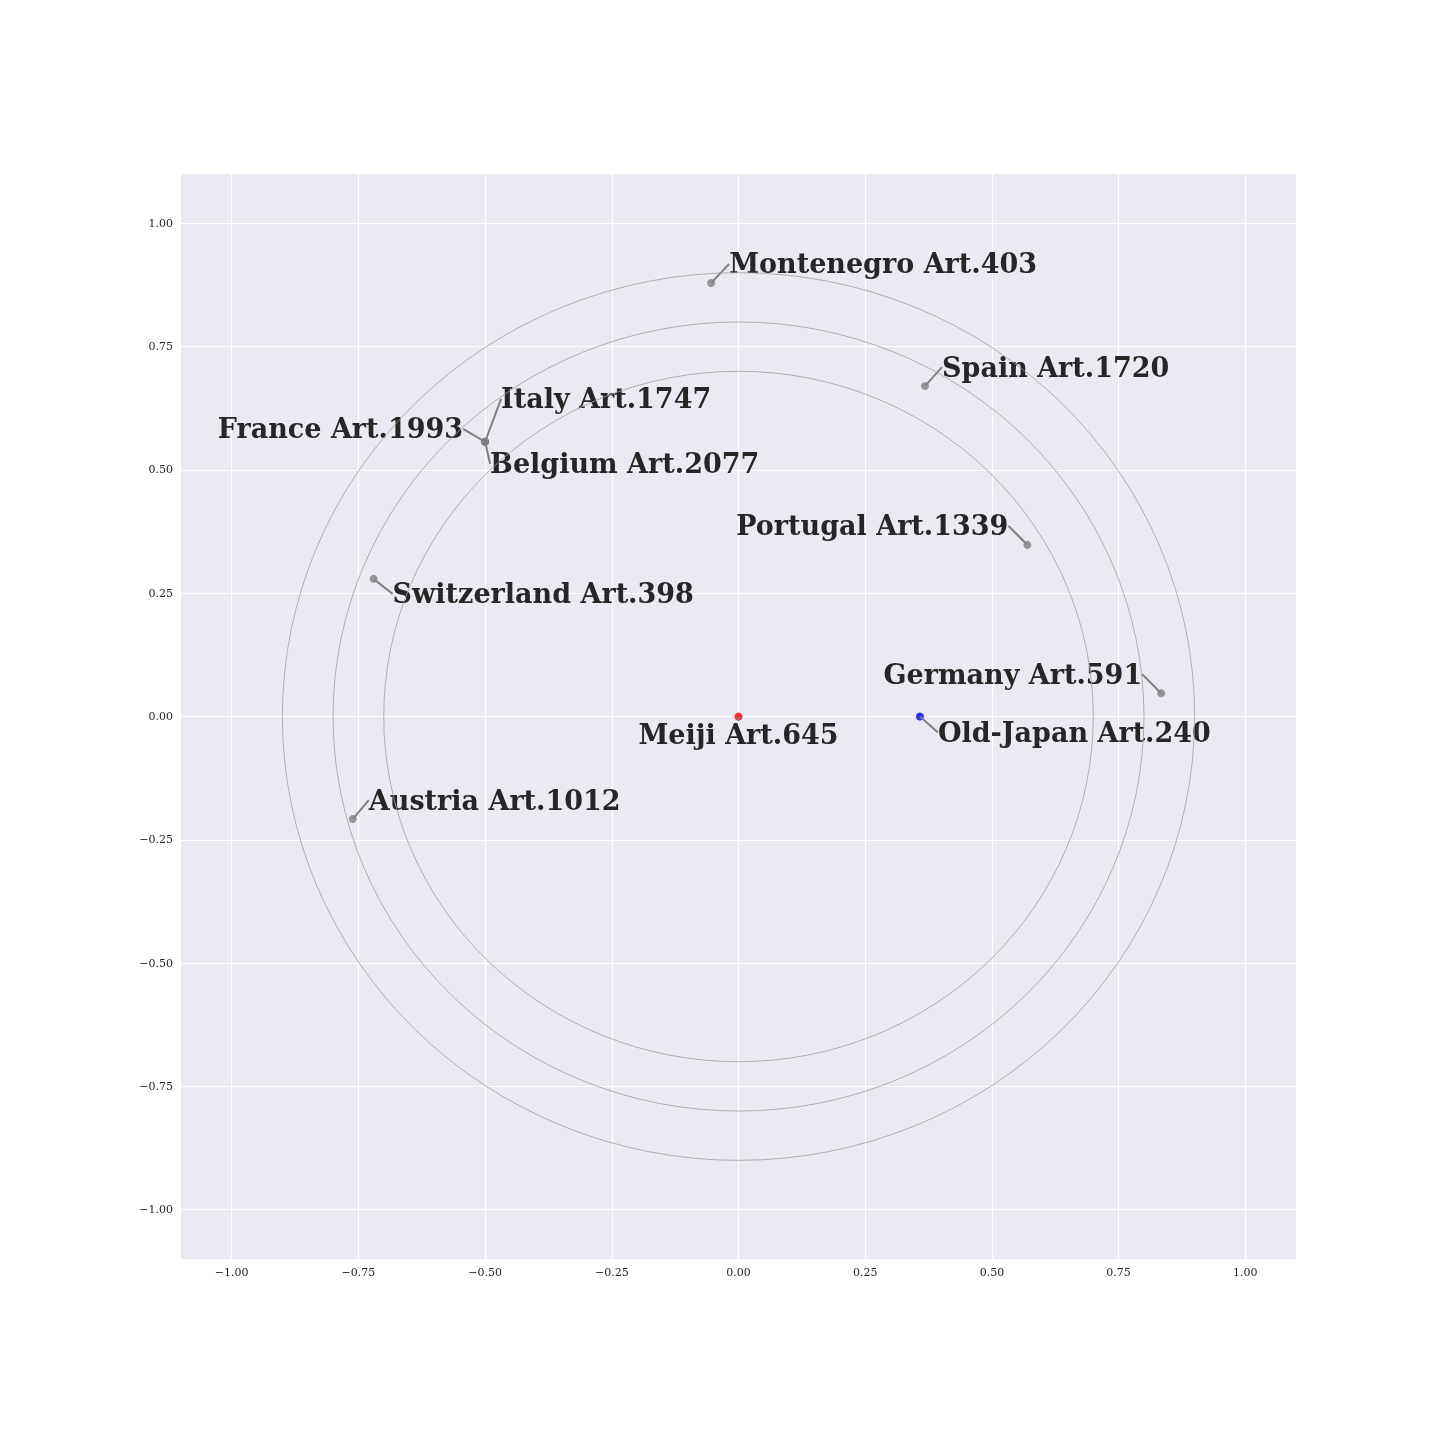 The height and width of the screenshot is (1440, 1440). Describe the element at coordinates (231, 1272) in the screenshot. I see `x-tick-label: −1.00` at that location.